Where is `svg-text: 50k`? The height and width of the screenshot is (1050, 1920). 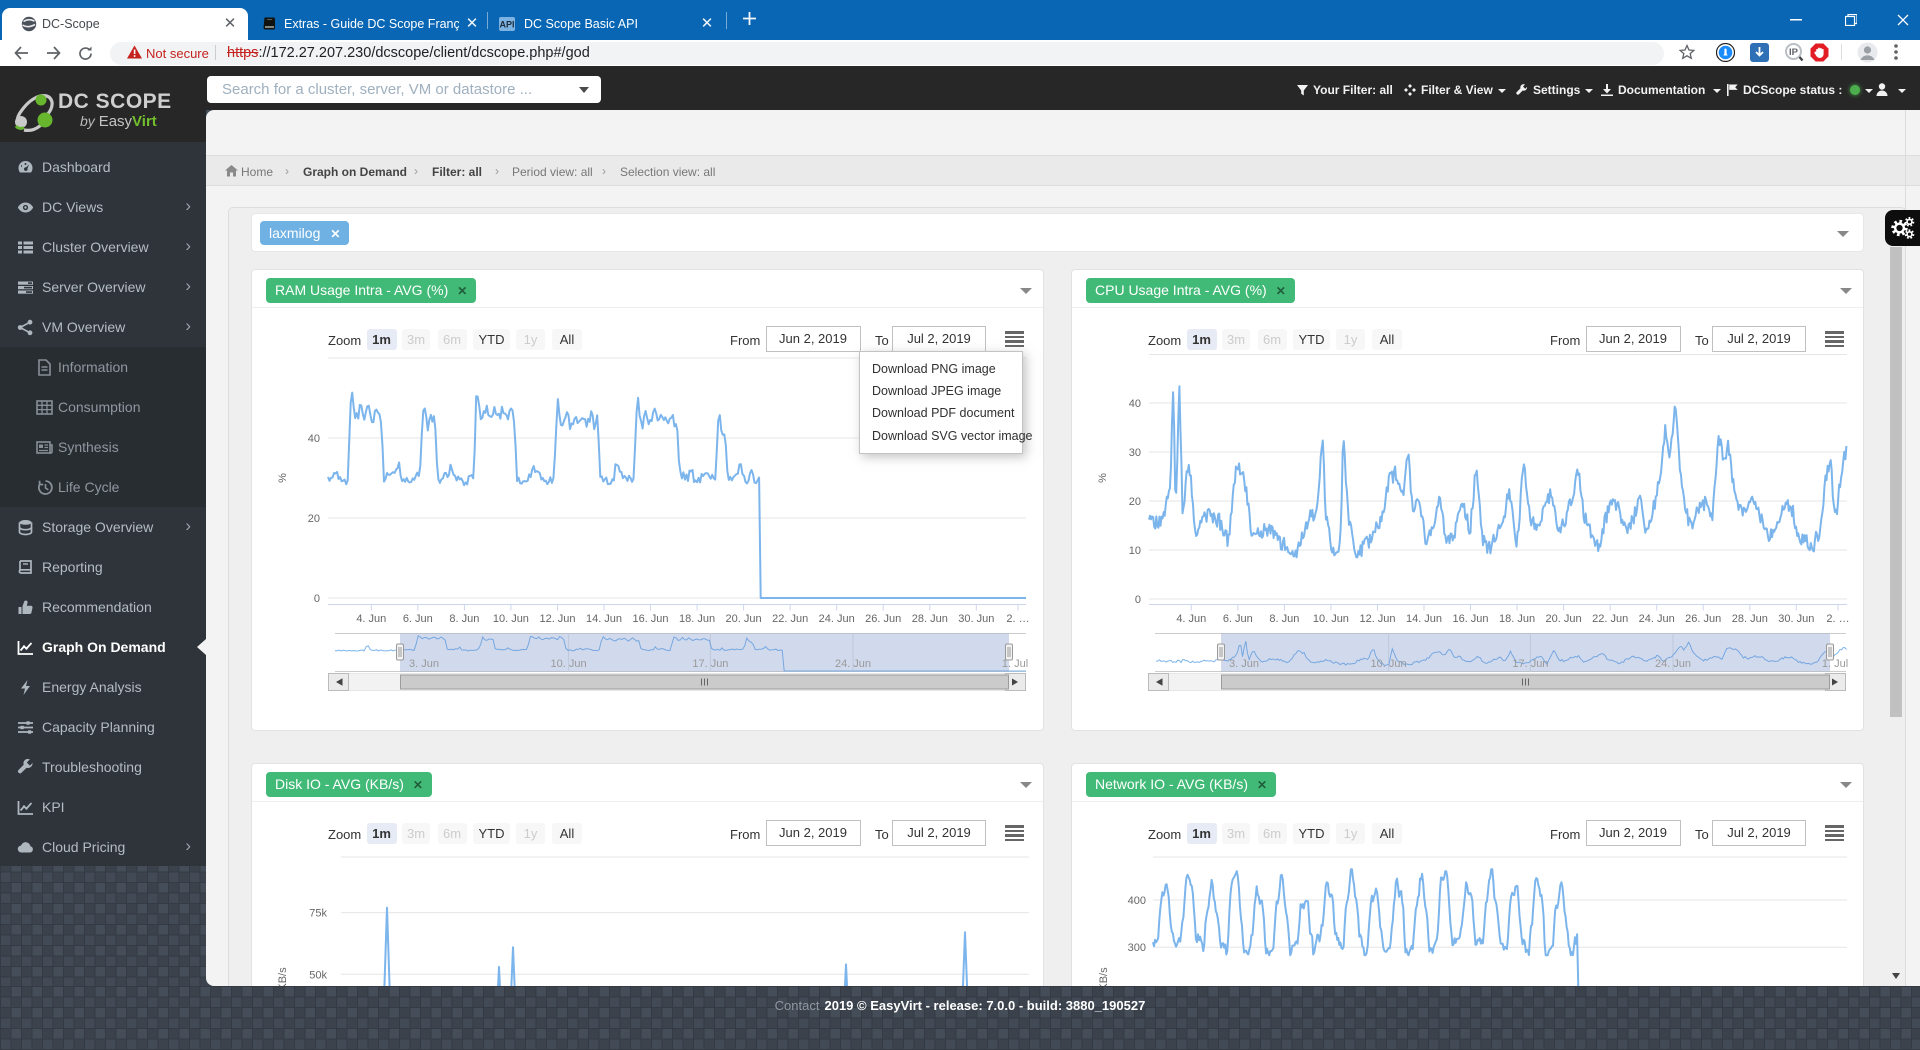 svg-text: 50k is located at coordinates (318, 975).